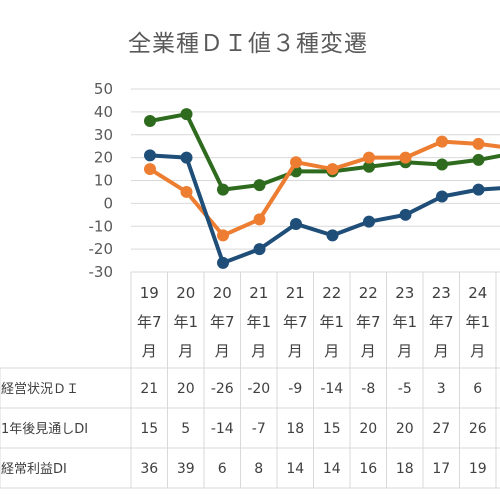 This screenshot has width=500, height=500. Describe the element at coordinates (478, 469) in the screenshot. I see `table-cell: 19` at that location.